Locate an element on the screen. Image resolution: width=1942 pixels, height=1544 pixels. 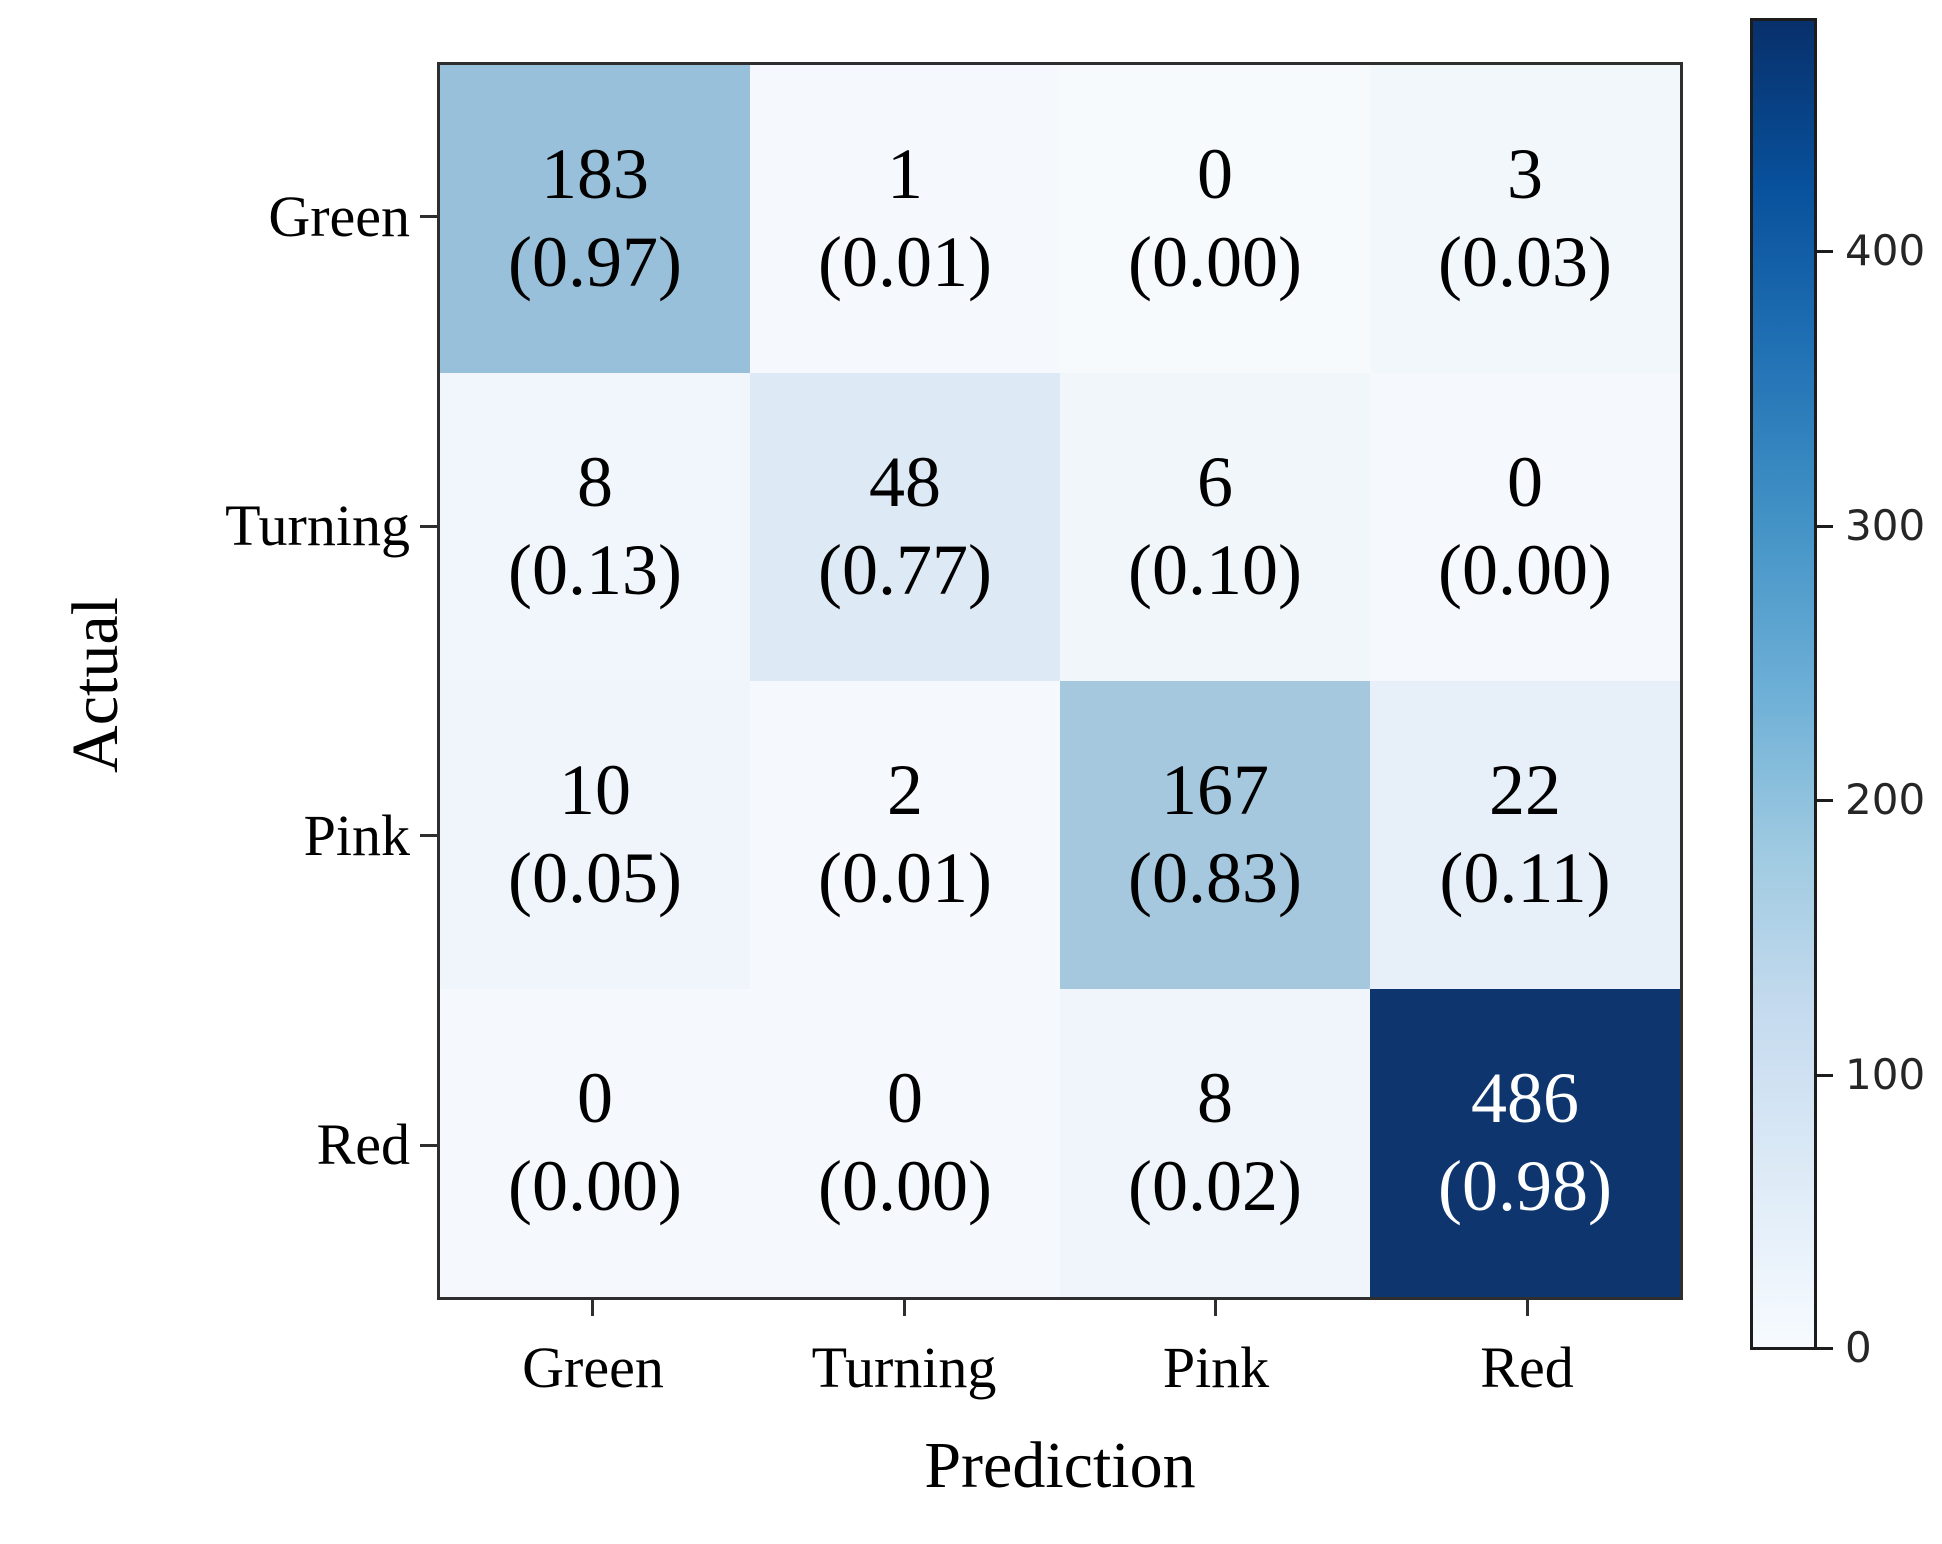
cell-proportion: (0.11) is located at coordinates (1525, 878).